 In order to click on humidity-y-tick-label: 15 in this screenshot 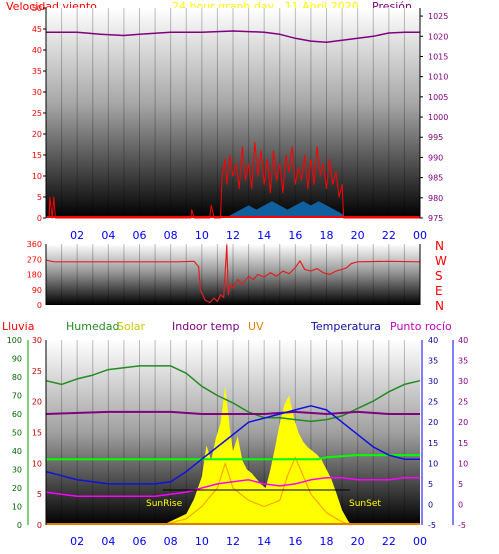, I will do `click(37, 433)`.